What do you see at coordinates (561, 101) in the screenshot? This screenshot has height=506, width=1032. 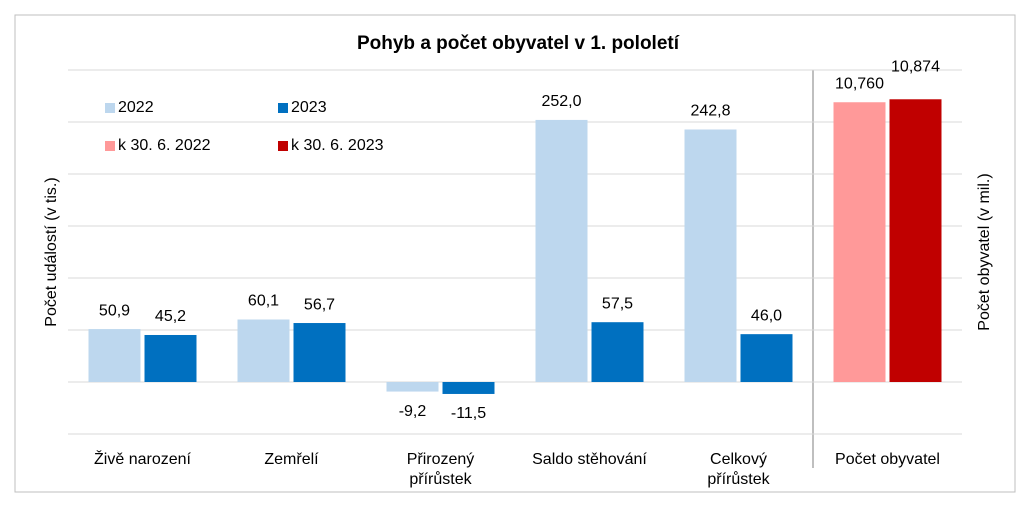 I see `data-label: 252,0` at bounding box center [561, 101].